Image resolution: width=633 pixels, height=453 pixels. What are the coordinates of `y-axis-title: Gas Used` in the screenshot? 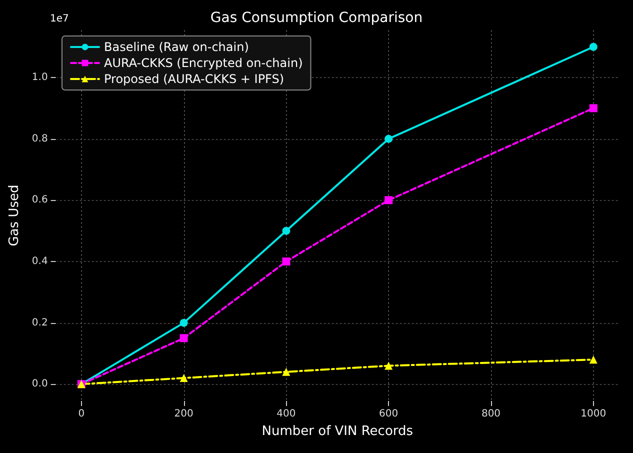 It's located at (14, 215).